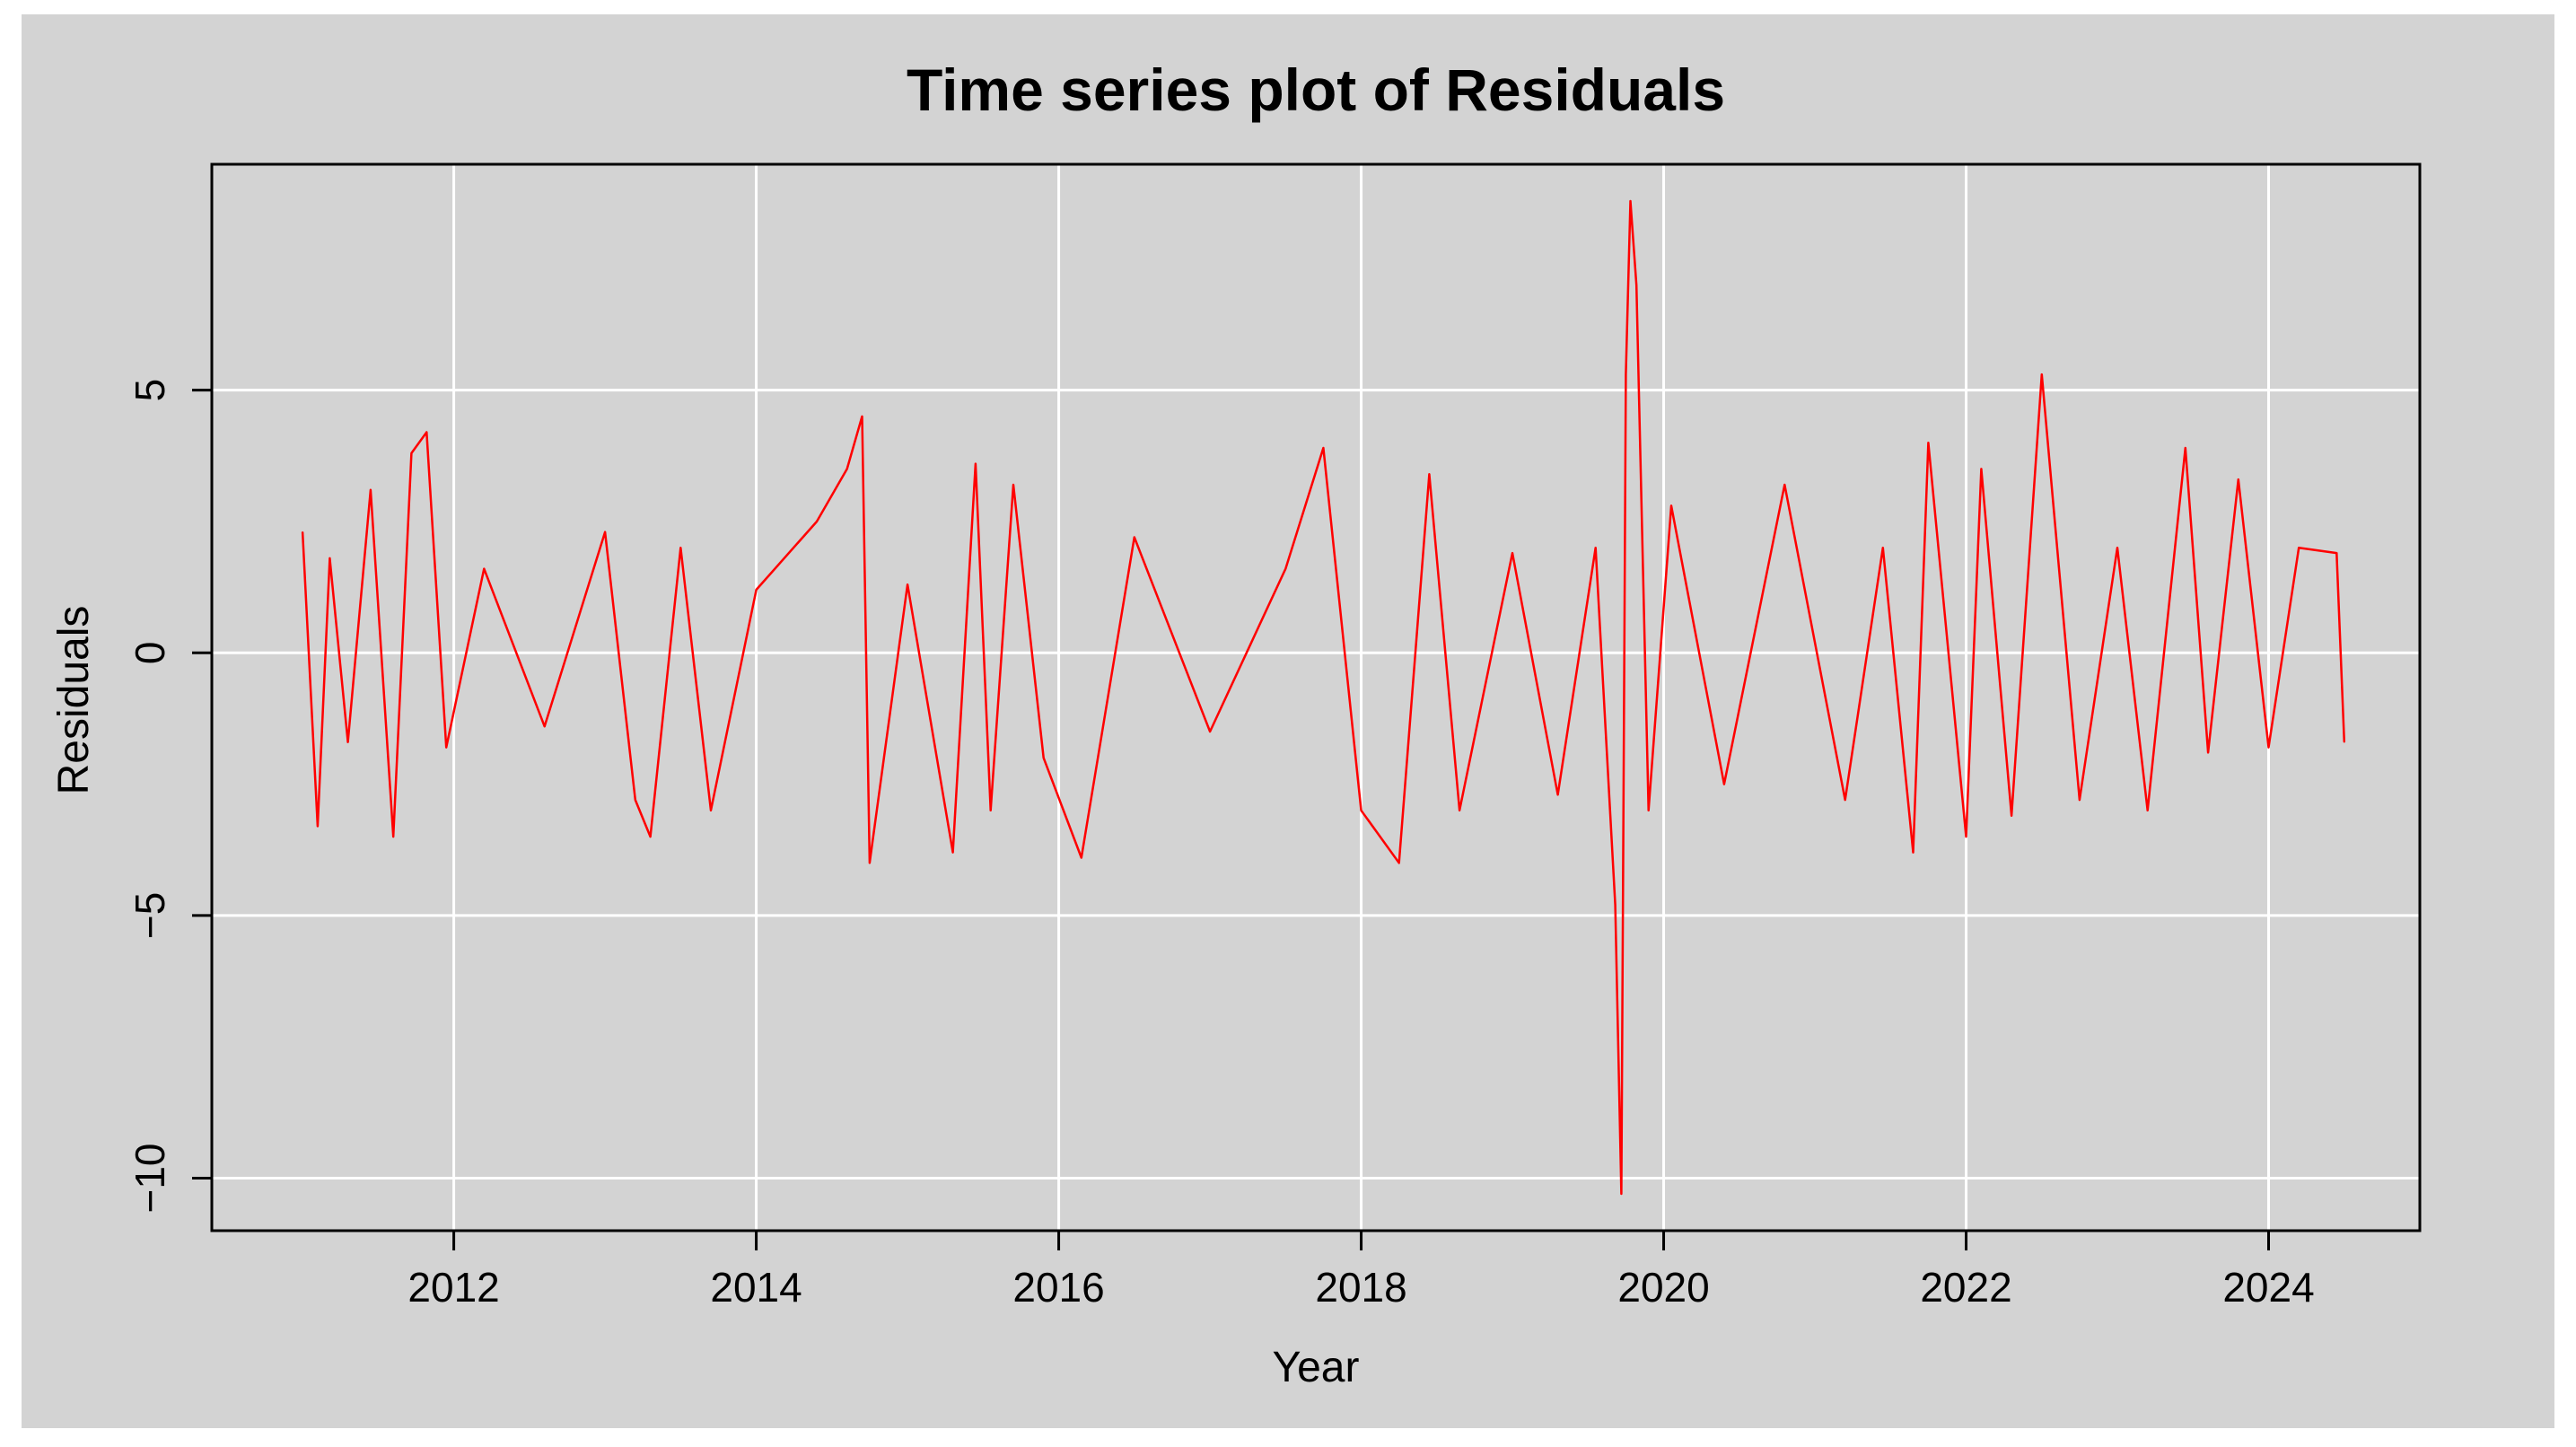  I want to click on y-tick-label: −10, so click(150, 1178).